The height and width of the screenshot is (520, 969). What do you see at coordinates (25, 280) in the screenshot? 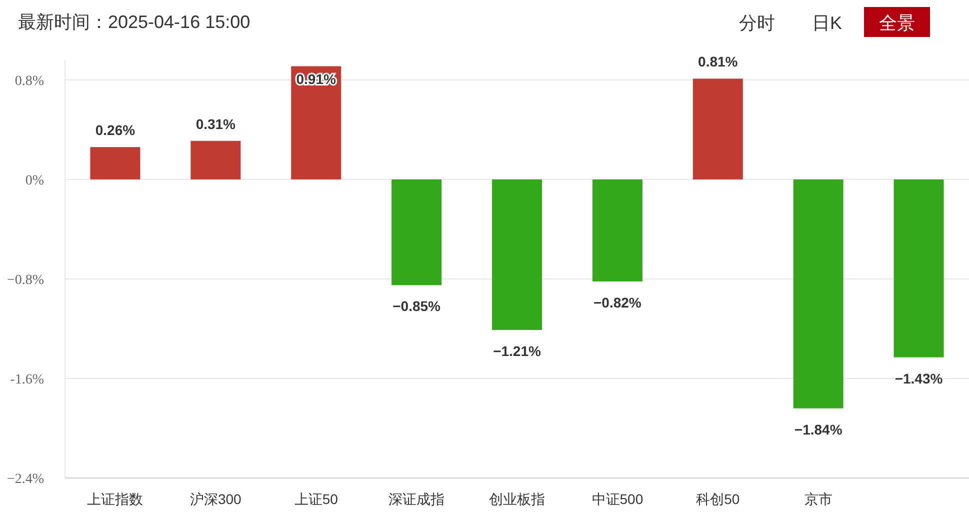
I see `y-tick-label: −0.8%` at bounding box center [25, 280].